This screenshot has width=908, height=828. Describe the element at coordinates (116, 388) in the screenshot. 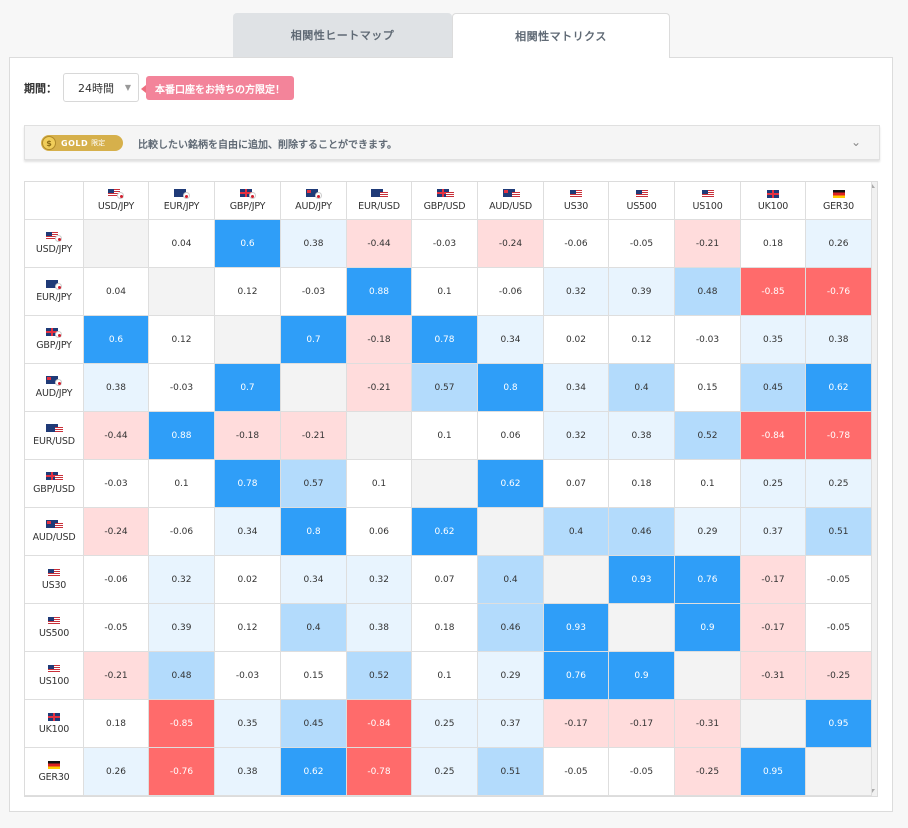

I see `matrix-cell: 0.38` at that location.